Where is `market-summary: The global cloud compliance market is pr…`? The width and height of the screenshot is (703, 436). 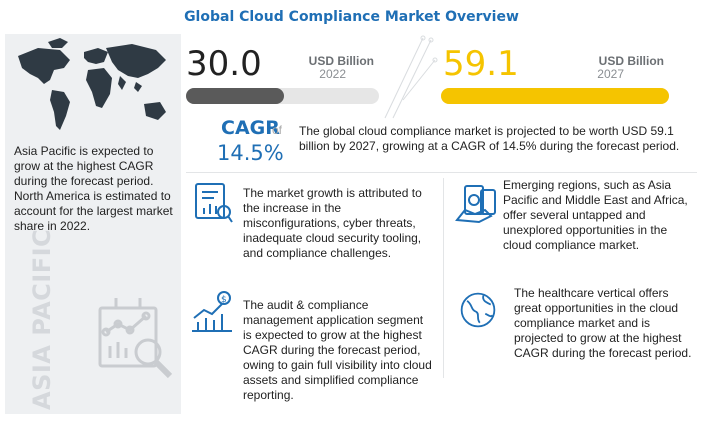
market-summary: The global cloud compliance market is pr… is located at coordinates (489, 138).